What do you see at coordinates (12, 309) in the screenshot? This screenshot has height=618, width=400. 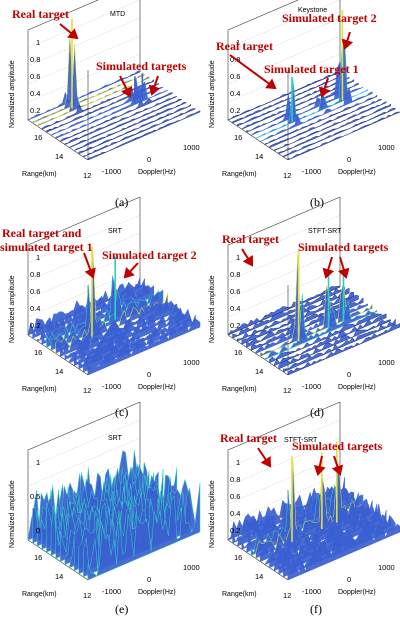 I see `panel-c-ylabel: Normalized amplitude` at bounding box center [12, 309].